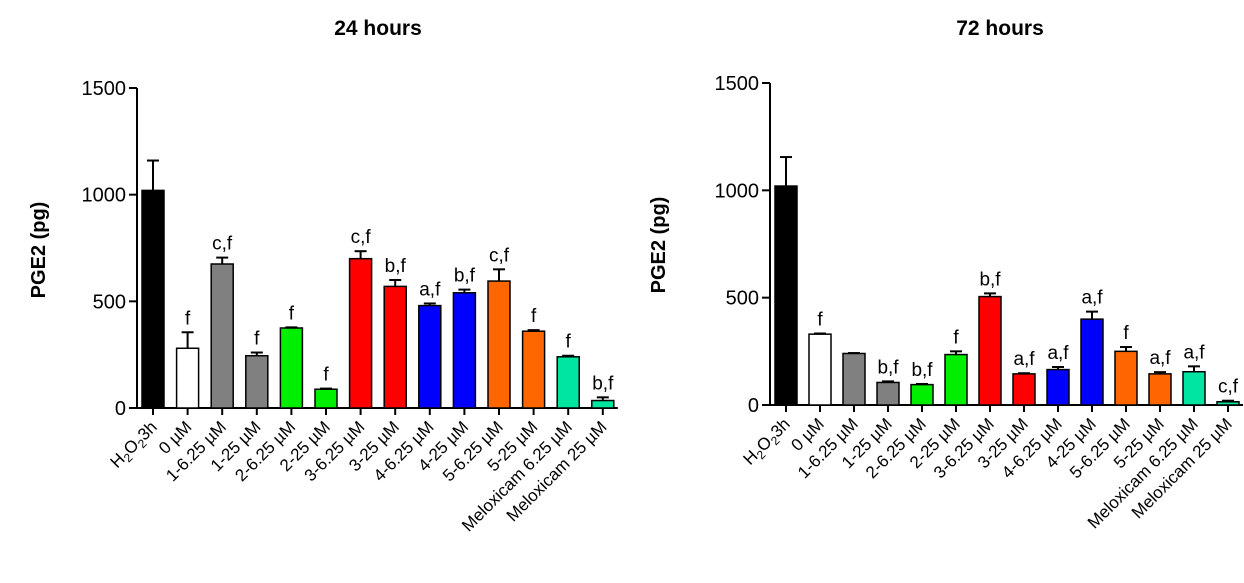 Image resolution: width=1244 pixels, height=583 pixels. Describe the element at coordinates (135, 445) in the screenshot. I see `x-tick-label: H2O23h` at that location.